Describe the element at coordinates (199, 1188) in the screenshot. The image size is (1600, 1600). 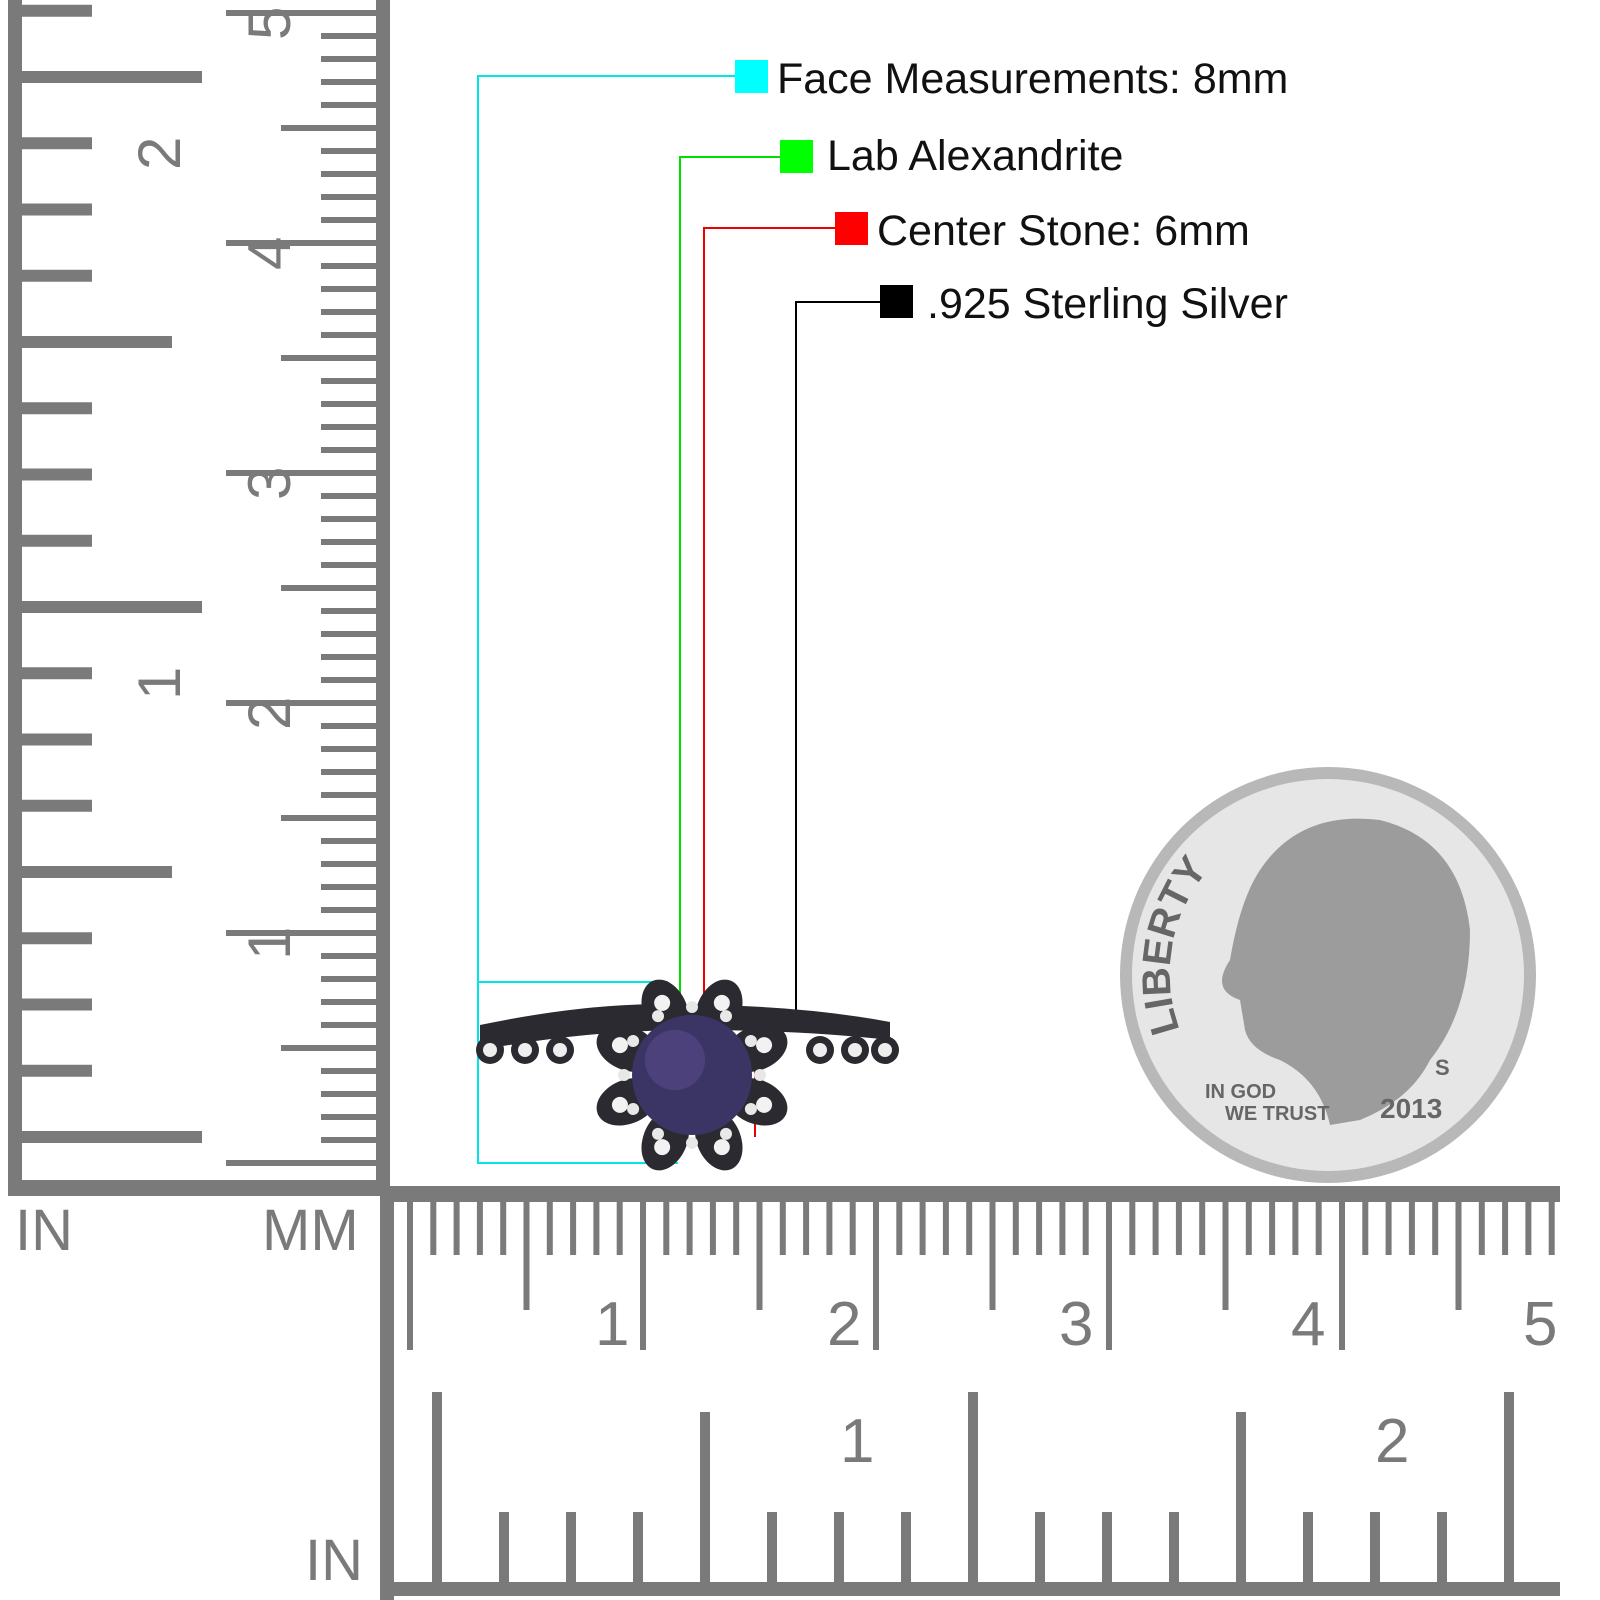
I see `vertical-ruler-edge-bottom` at that location.